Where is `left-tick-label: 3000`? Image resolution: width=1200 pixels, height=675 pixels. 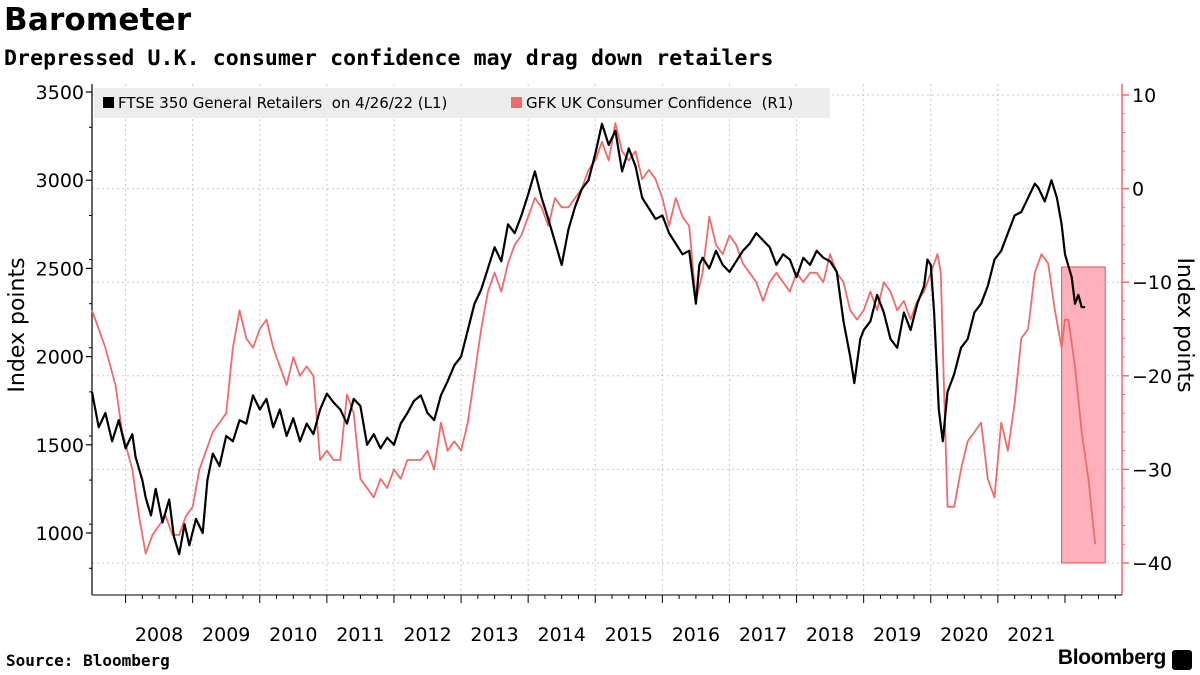
left-tick-label: 3000 is located at coordinates (60, 181).